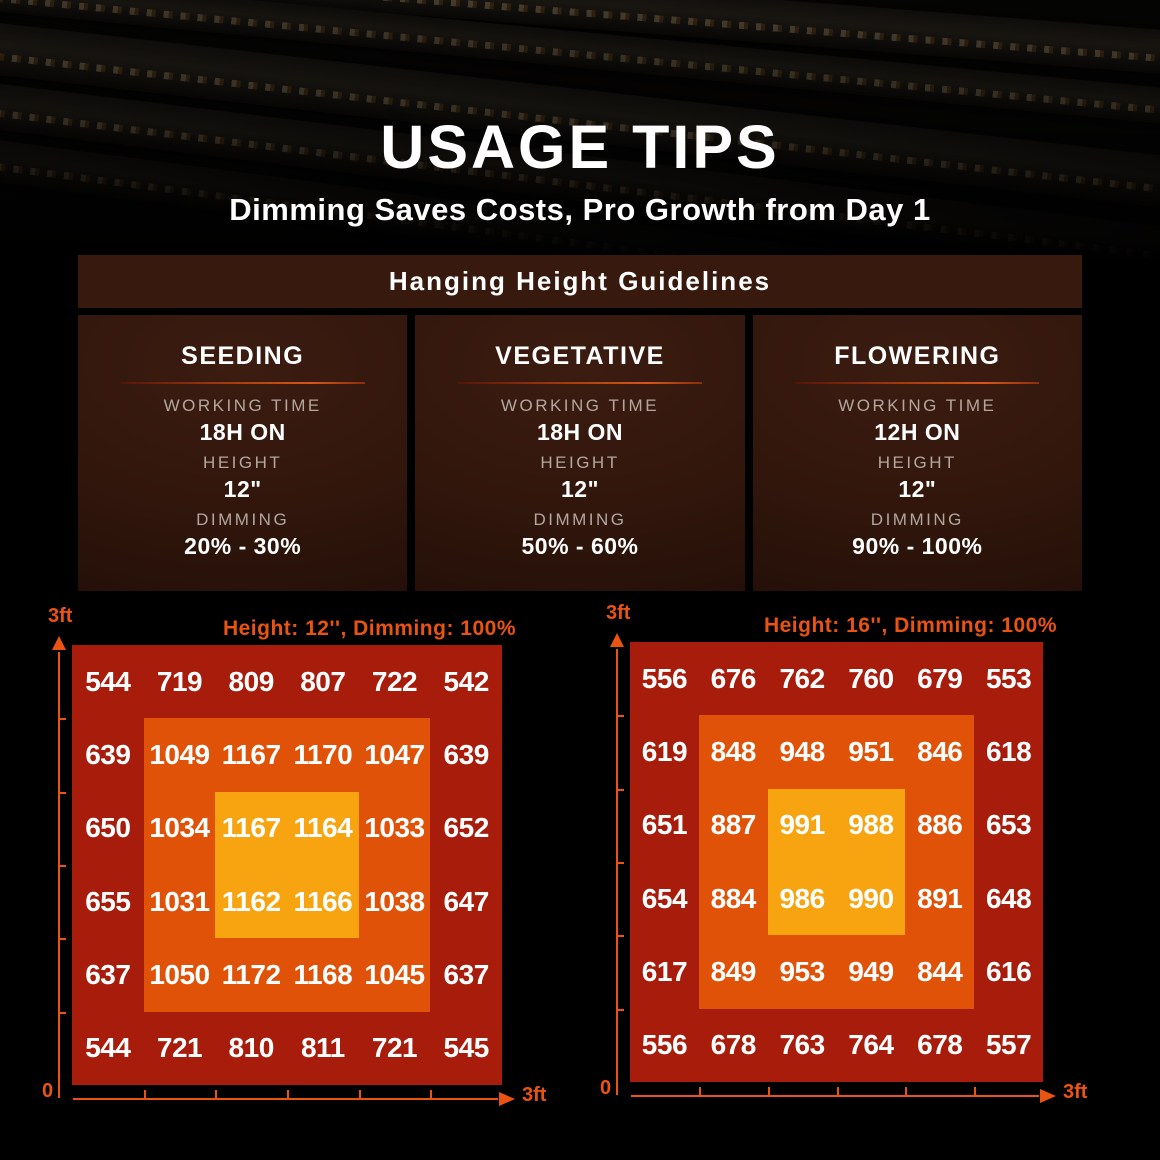 This screenshot has width=1160, height=1160. I want to click on heatmap-cell: 619, so click(664, 752).